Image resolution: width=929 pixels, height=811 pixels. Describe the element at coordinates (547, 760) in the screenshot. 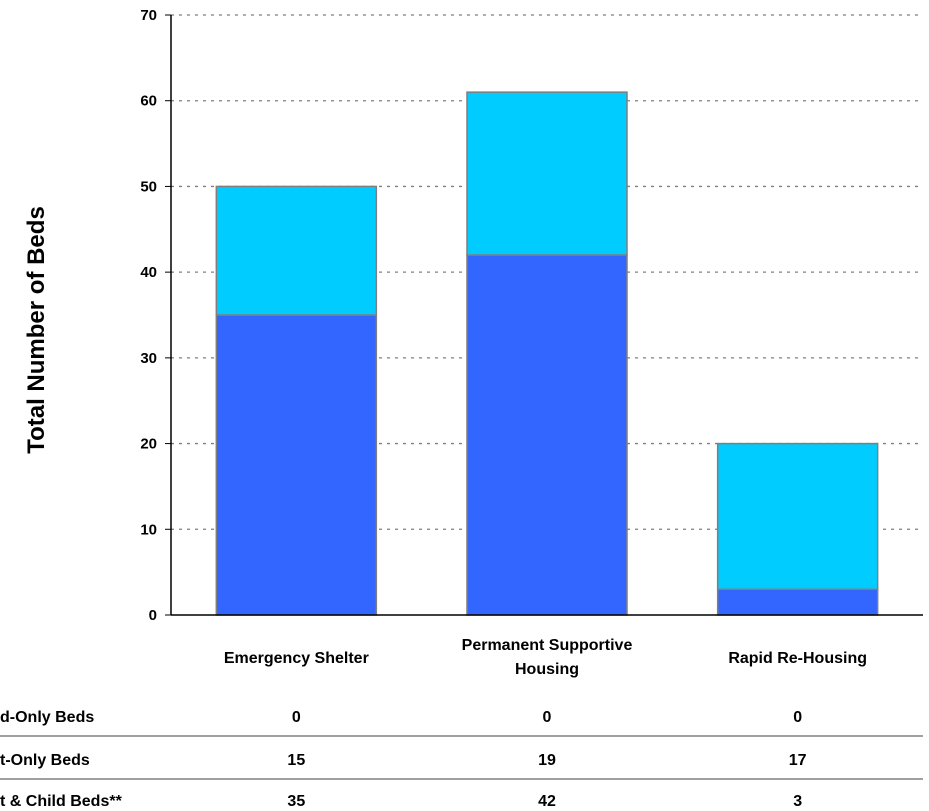

I see `table-cell-2-2: 19` at that location.